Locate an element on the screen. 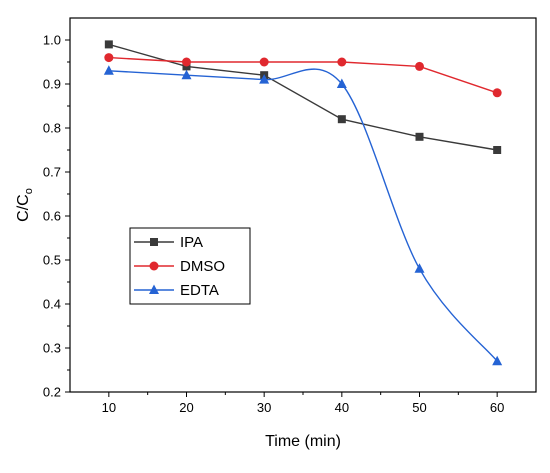  y-tick-label: 0.2 is located at coordinates (52, 392).